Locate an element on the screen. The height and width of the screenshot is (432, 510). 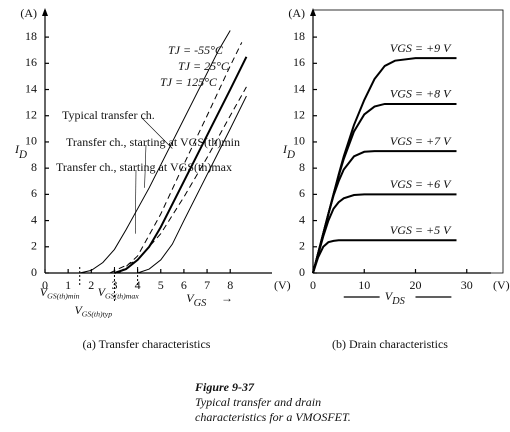
x-tick-label: 8 is located at coordinates (230, 285).